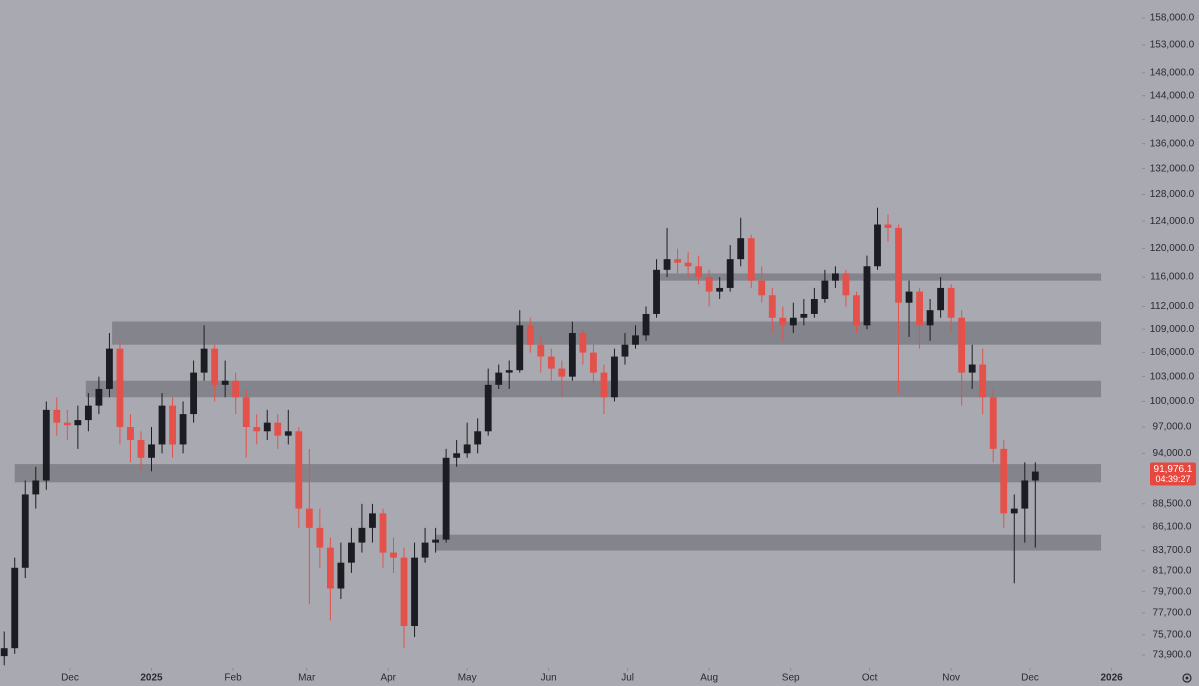 The width and height of the screenshot is (1199, 686). I want to click on y-tick-label: 79,700.0, so click(1172, 591).